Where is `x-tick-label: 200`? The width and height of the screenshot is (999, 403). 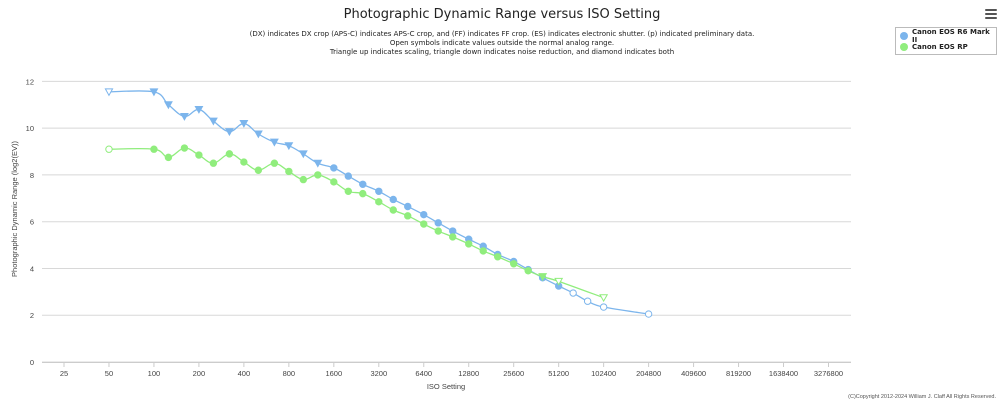 x-tick-label: 200 is located at coordinates (199, 373).